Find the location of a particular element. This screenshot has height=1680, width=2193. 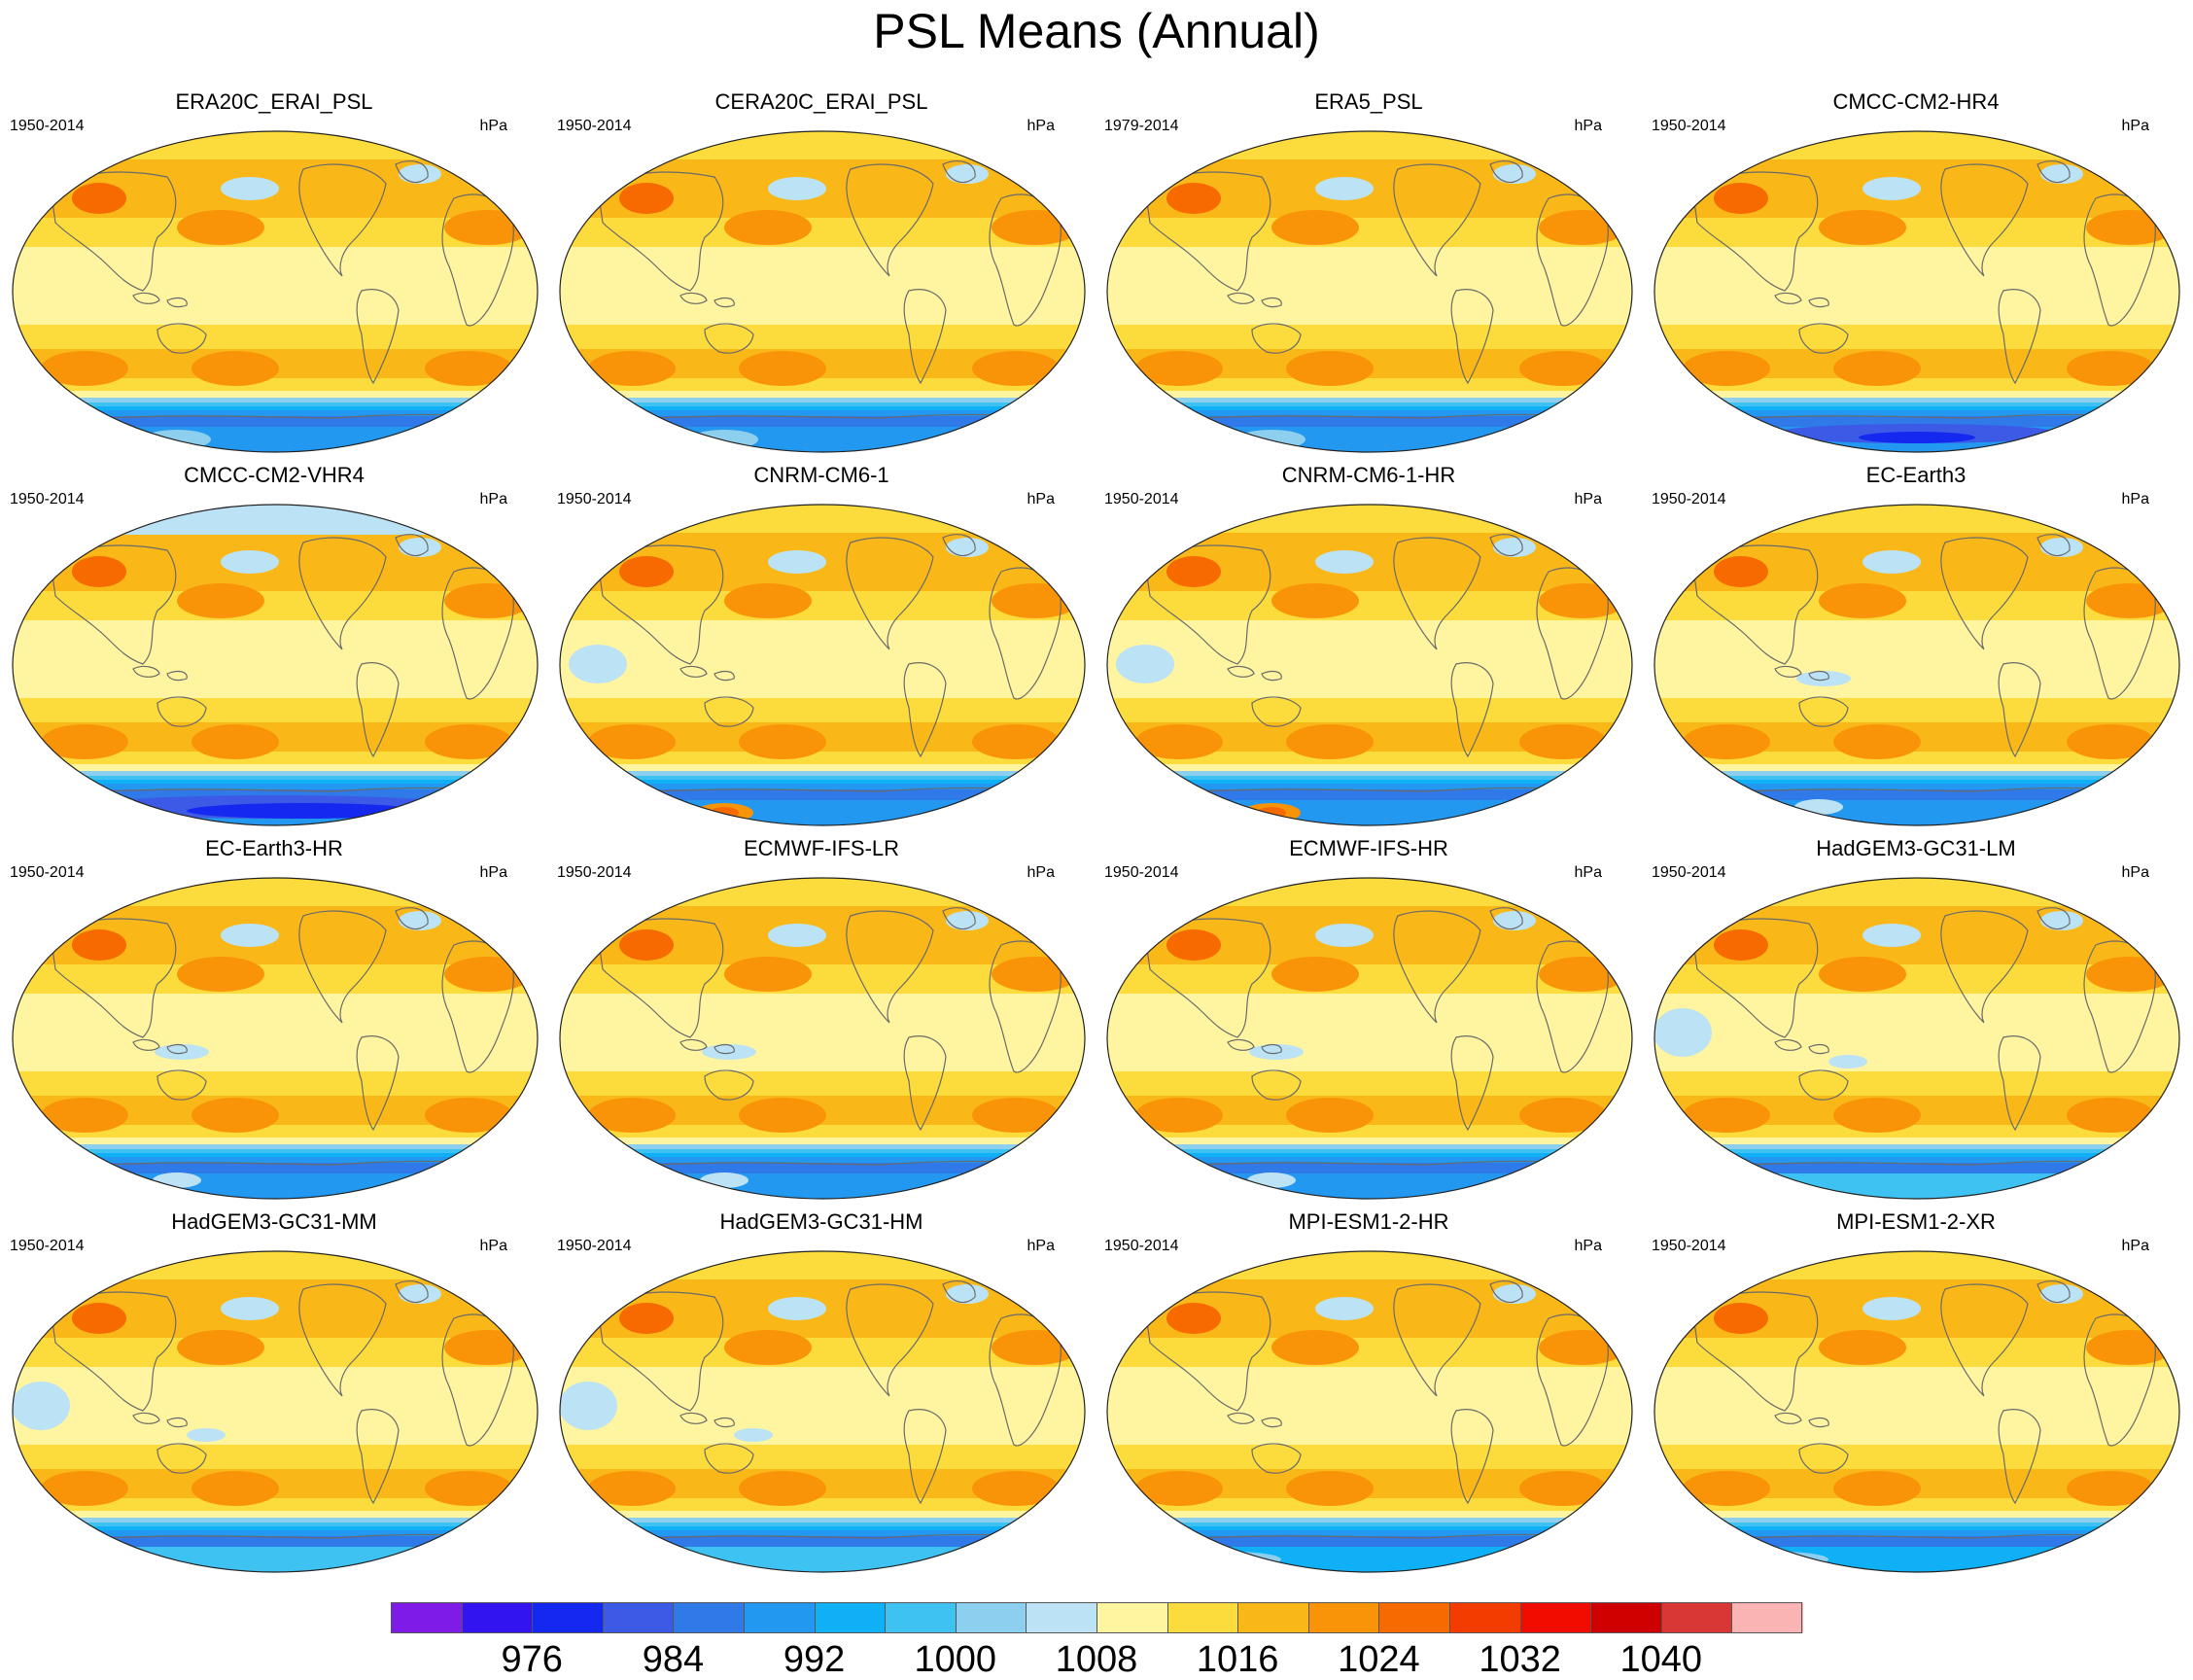

panel-title: HadGEM3-GC31-LM is located at coordinates (1916, 848).